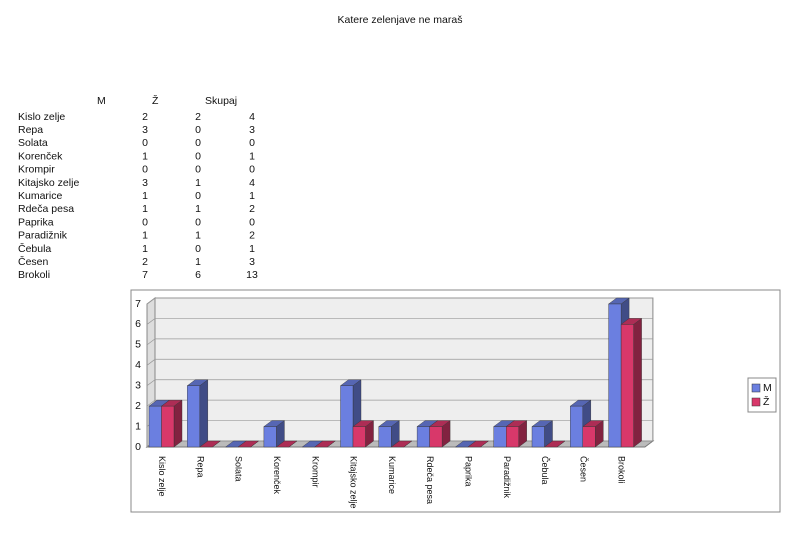 The height and width of the screenshot is (540, 800). What do you see at coordinates (138, 385) in the screenshot?
I see `y-tick-label: 3` at bounding box center [138, 385].